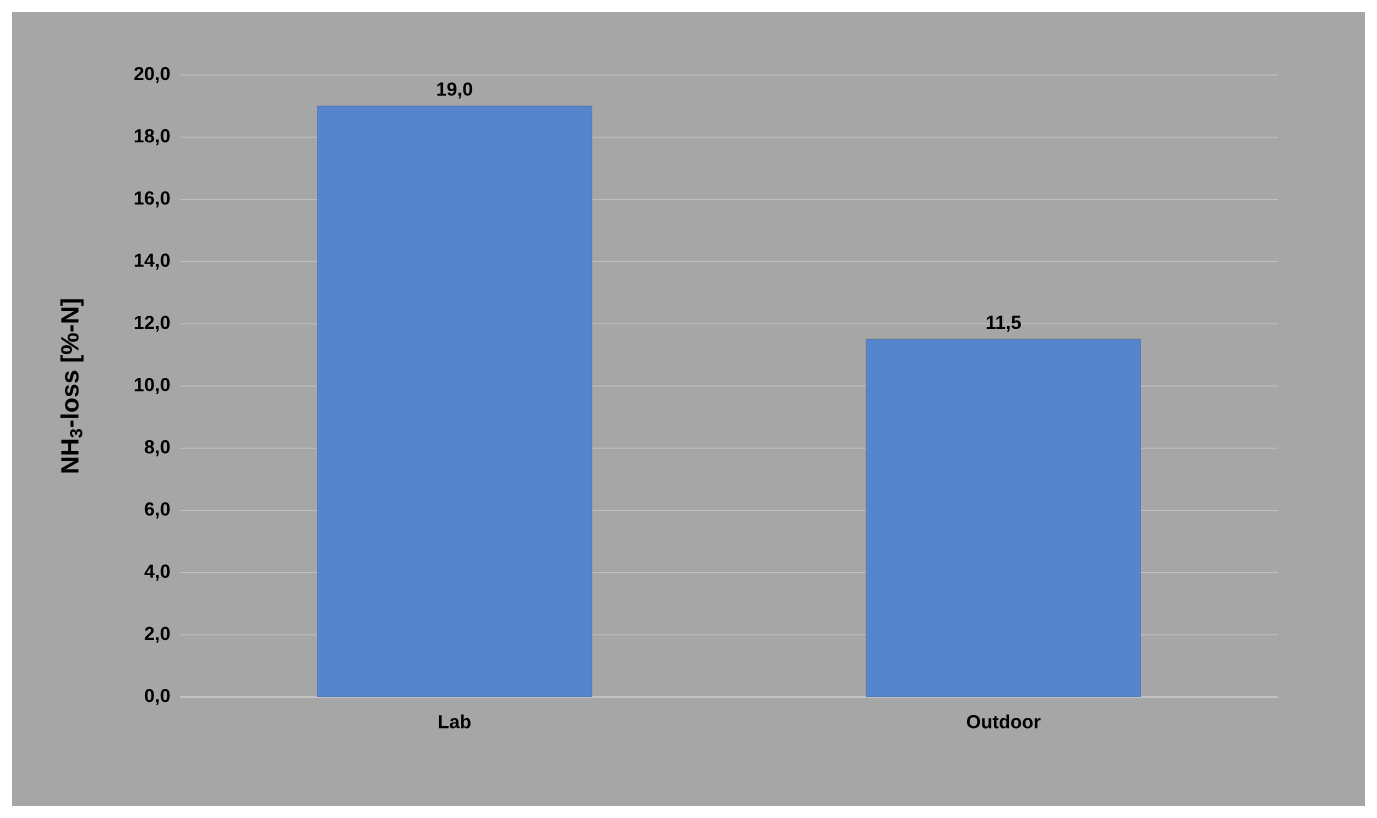 The image size is (1377, 818). What do you see at coordinates (152, 323) in the screenshot?
I see `y-tick-label: 12,0` at bounding box center [152, 323].